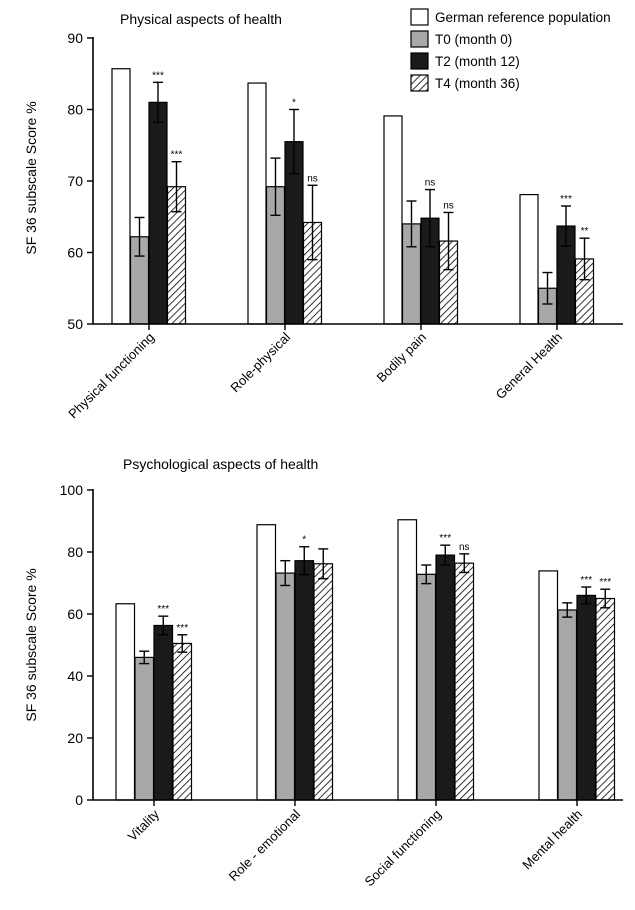 The image size is (635, 910). Describe the element at coordinates (75, 676) in the screenshot. I see `y-tick-label: 40` at that location.